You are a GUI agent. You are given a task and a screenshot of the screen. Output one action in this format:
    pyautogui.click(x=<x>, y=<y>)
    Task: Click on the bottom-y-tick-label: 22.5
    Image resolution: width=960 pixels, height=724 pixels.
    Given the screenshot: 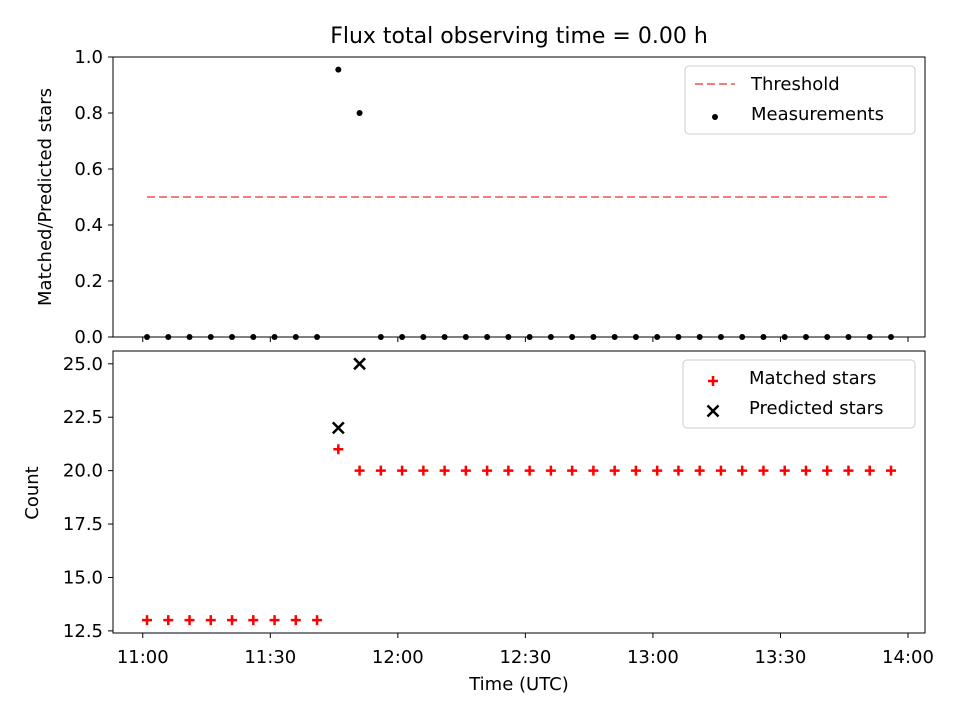 What is the action you would take?
    pyautogui.click(x=83, y=417)
    